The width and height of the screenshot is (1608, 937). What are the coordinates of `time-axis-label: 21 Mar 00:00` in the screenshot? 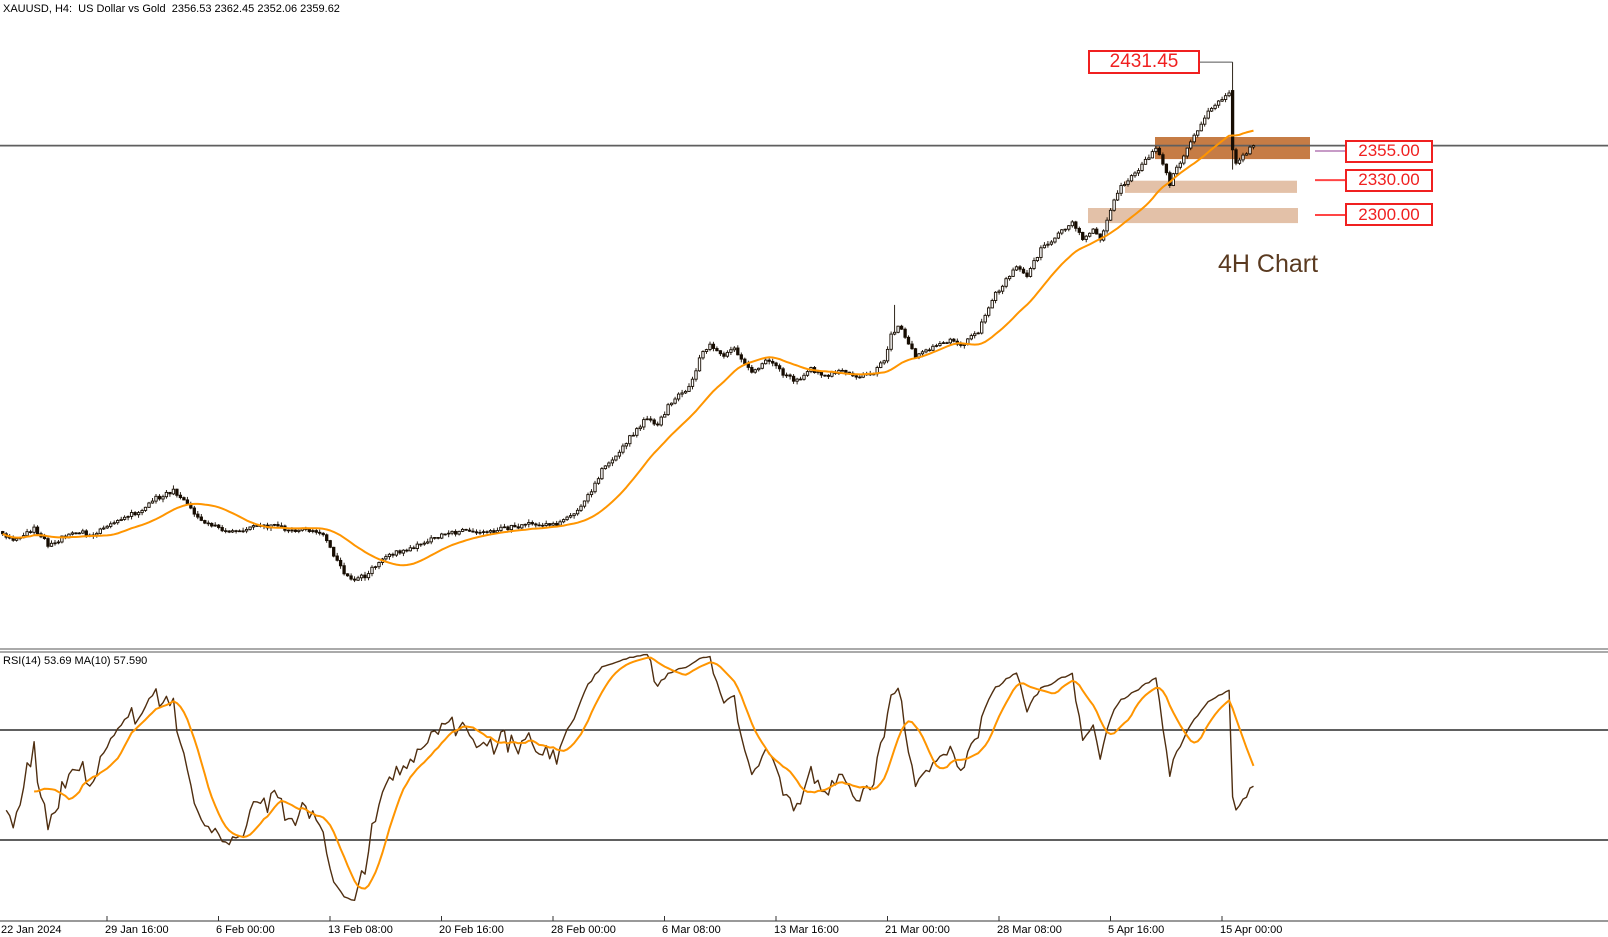 It's located at (917, 930).